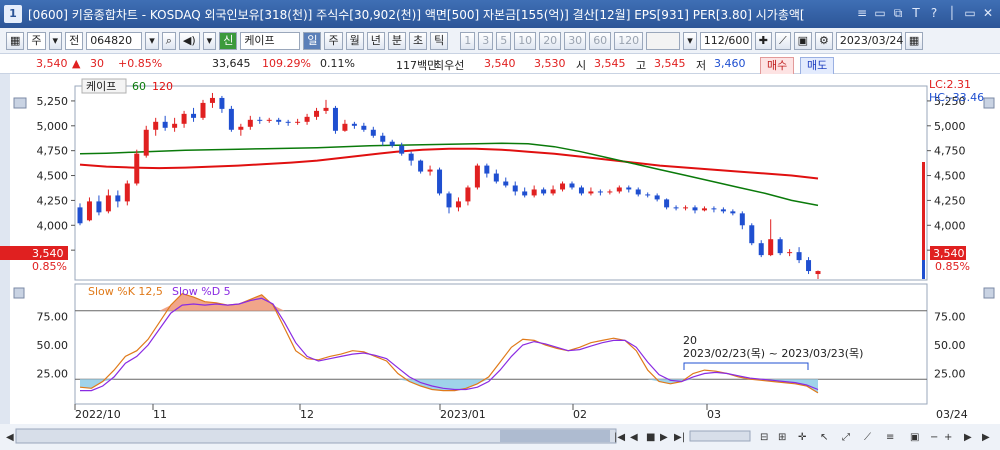  What do you see at coordinates (575, 40) in the screenshot?
I see `interval-button: 30` at bounding box center [575, 40].